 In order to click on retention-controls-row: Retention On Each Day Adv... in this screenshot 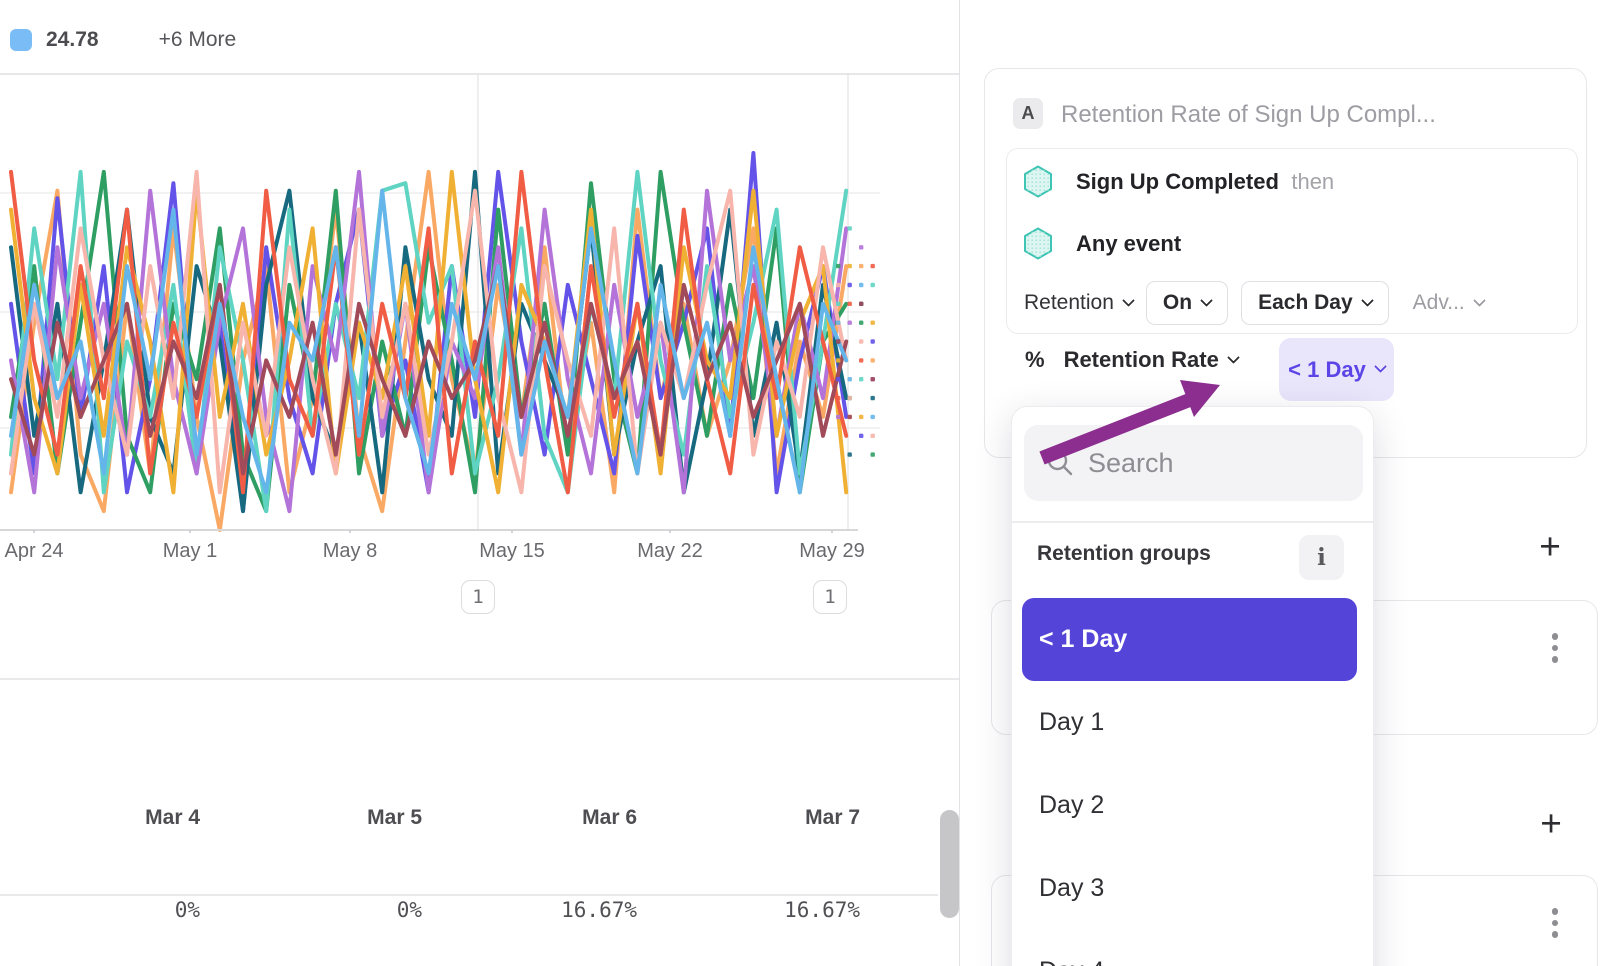, I will do `click(1255, 303)`.